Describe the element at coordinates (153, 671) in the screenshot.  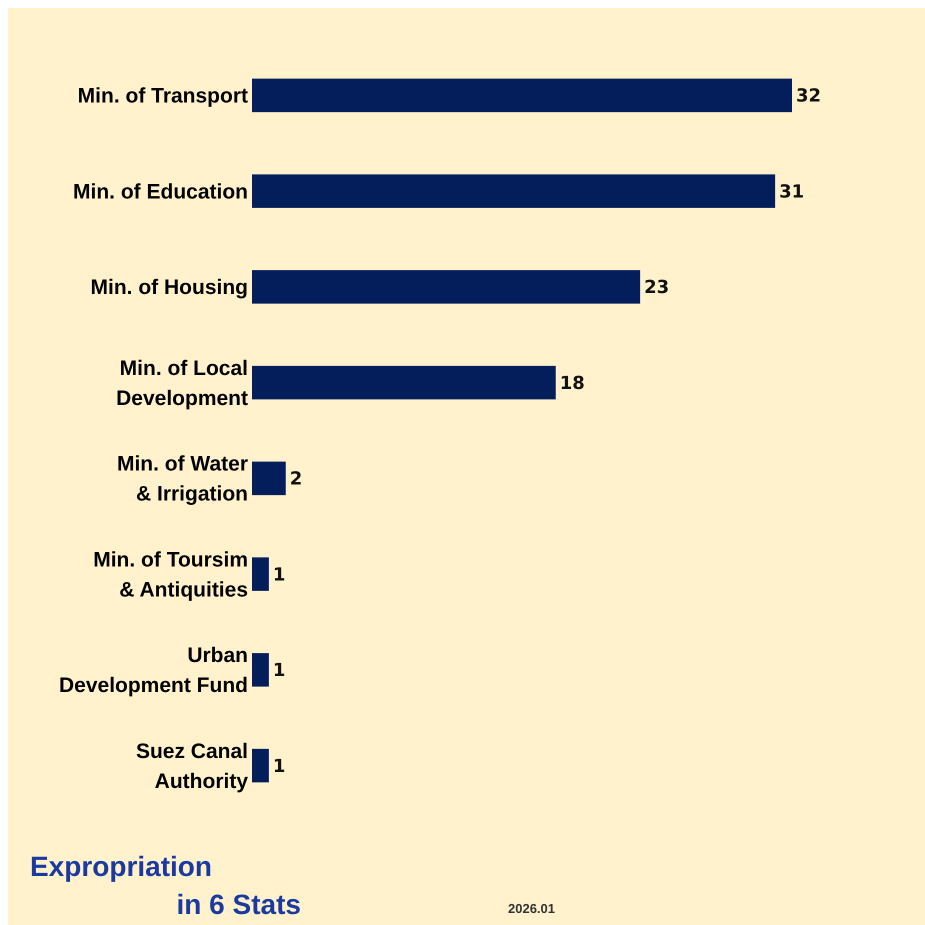
I see `y-tick-label: Urban Development Fund` at that location.